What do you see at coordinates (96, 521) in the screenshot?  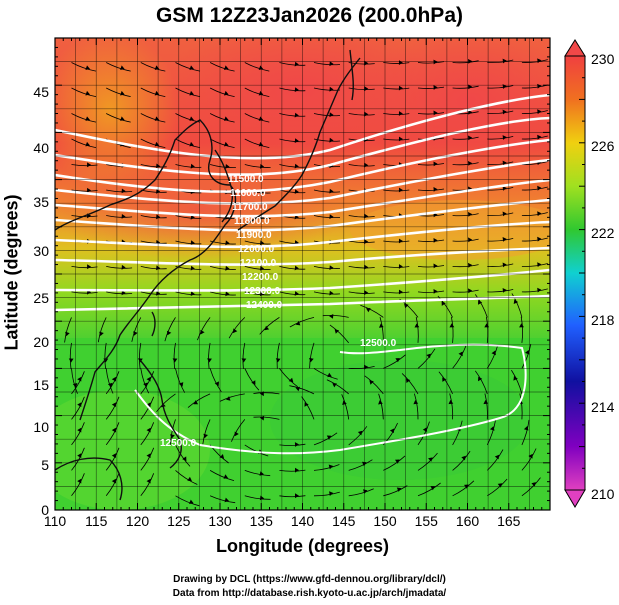 I see `x-tick-label: 115` at bounding box center [96, 521].